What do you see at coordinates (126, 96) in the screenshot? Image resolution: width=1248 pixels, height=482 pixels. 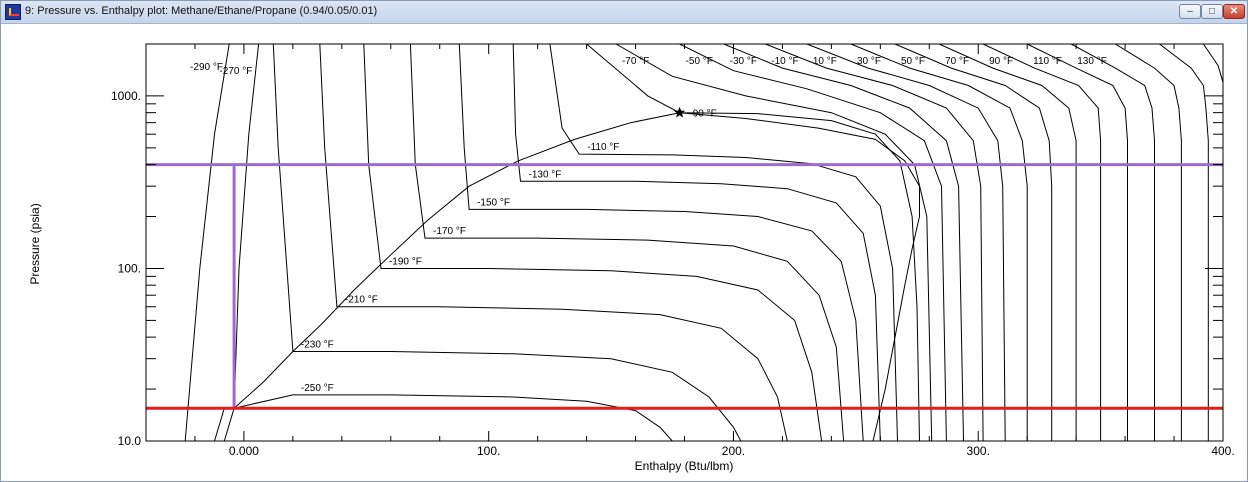 I see `y-tick-label: 1000.` at bounding box center [126, 96].